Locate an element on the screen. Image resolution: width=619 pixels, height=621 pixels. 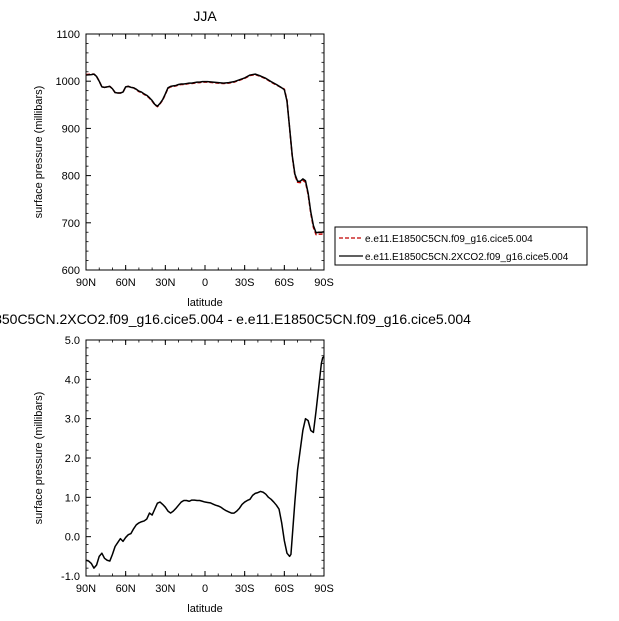
bottom-x-tick-label: 60N is located at coordinates (126, 589).